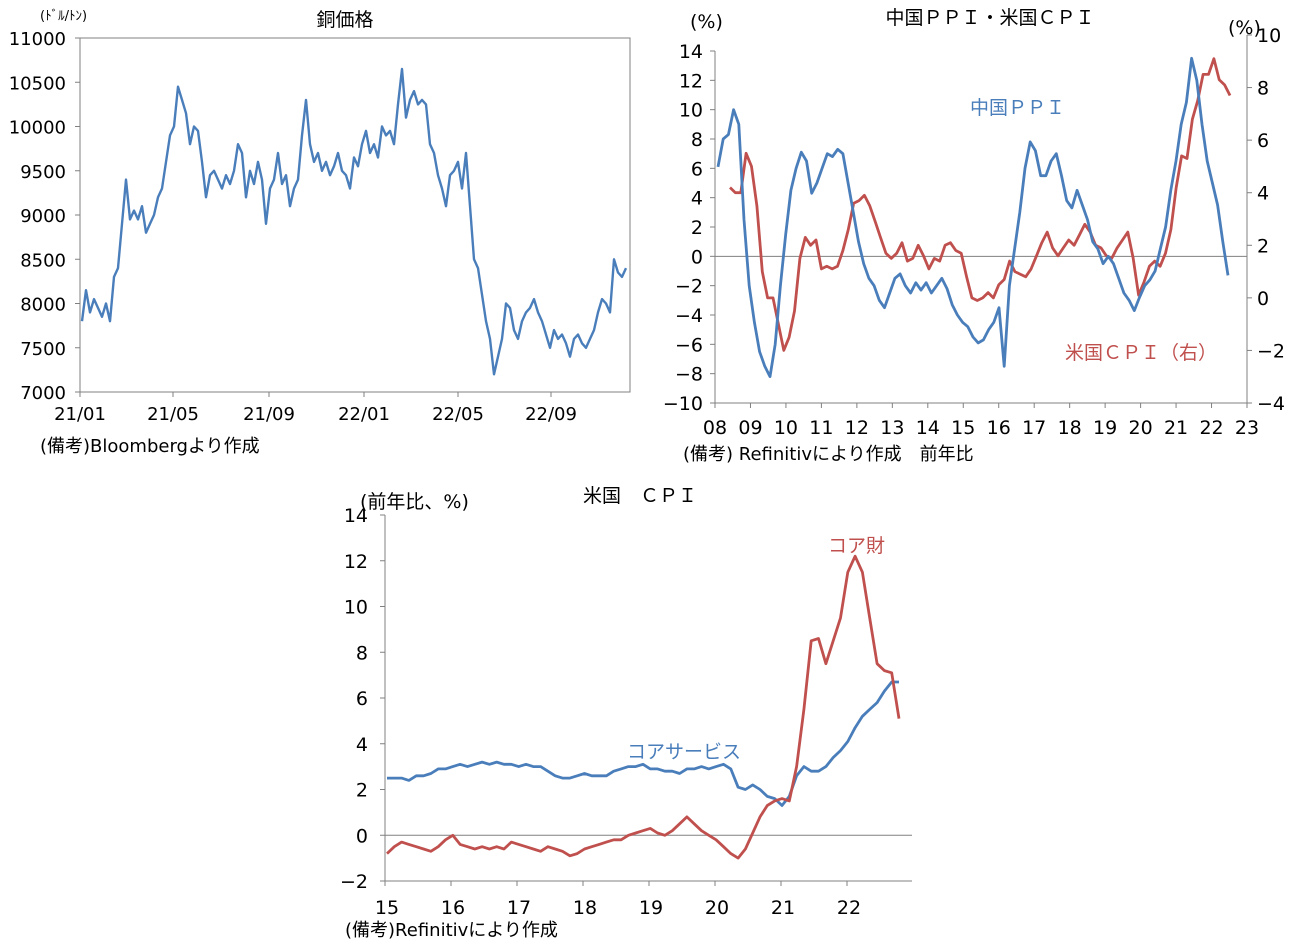 This screenshot has width=1300, height=945. What do you see at coordinates (697, 199) in the screenshot?
I see `left-tick-label: 4` at bounding box center [697, 199].